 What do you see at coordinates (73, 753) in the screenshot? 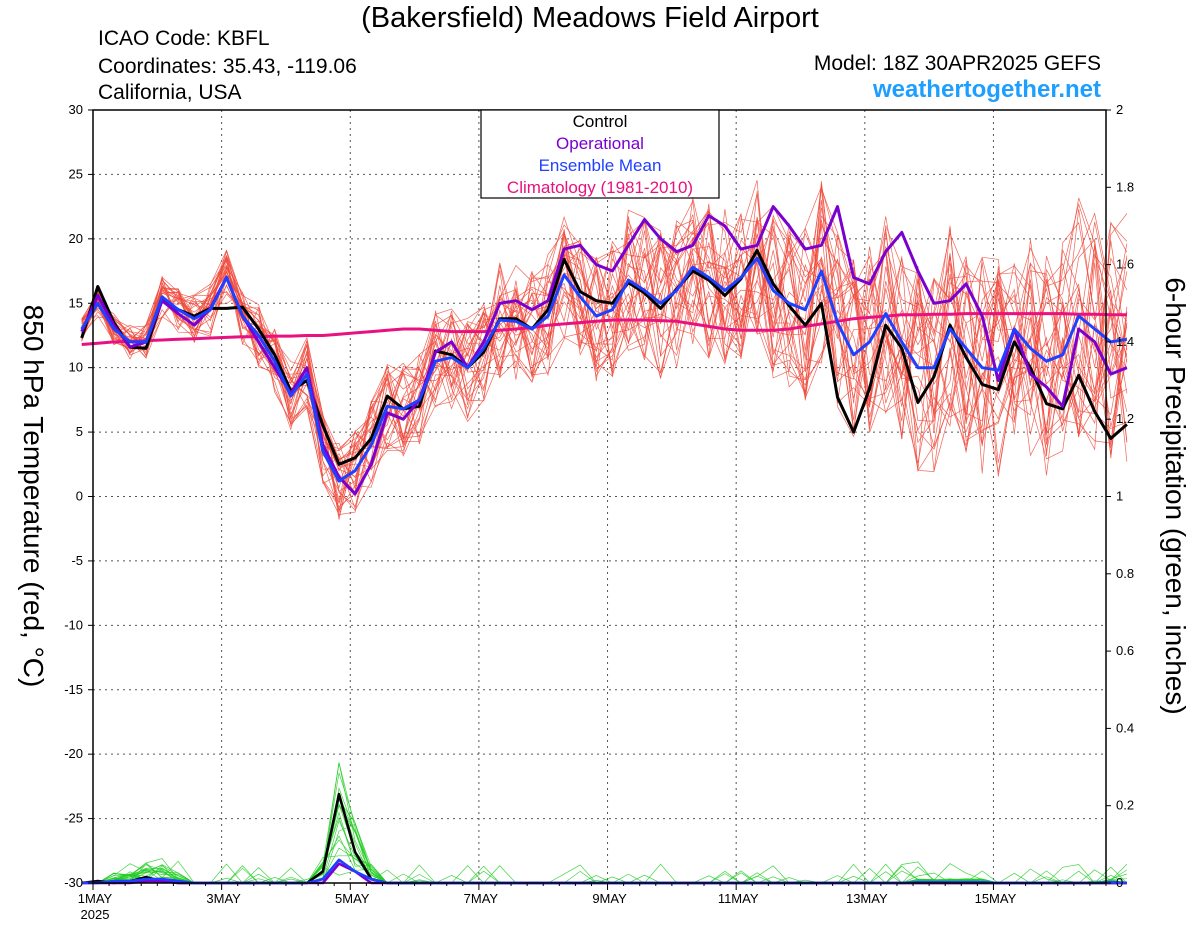
I see `tick-label-y: -20` at bounding box center [73, 753].